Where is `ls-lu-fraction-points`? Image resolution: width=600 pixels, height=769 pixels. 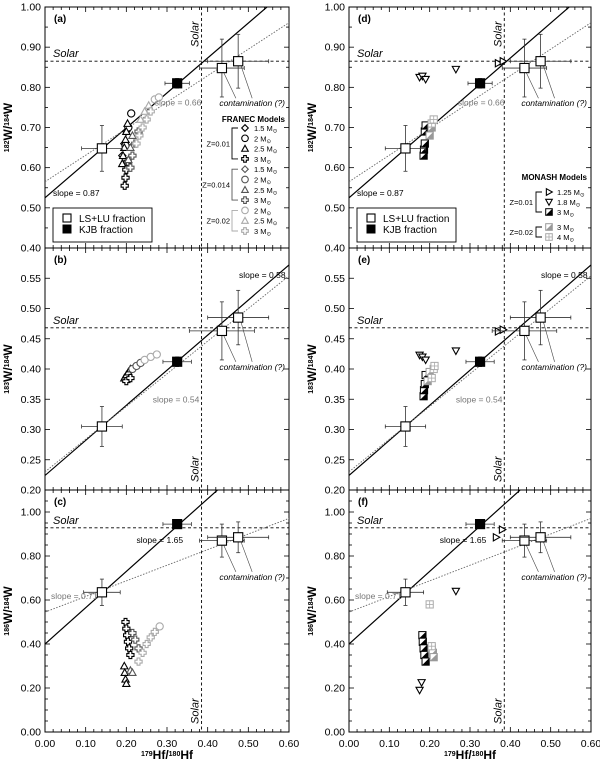 ls-lu-fraction-points is located at coordinates (478, 102).